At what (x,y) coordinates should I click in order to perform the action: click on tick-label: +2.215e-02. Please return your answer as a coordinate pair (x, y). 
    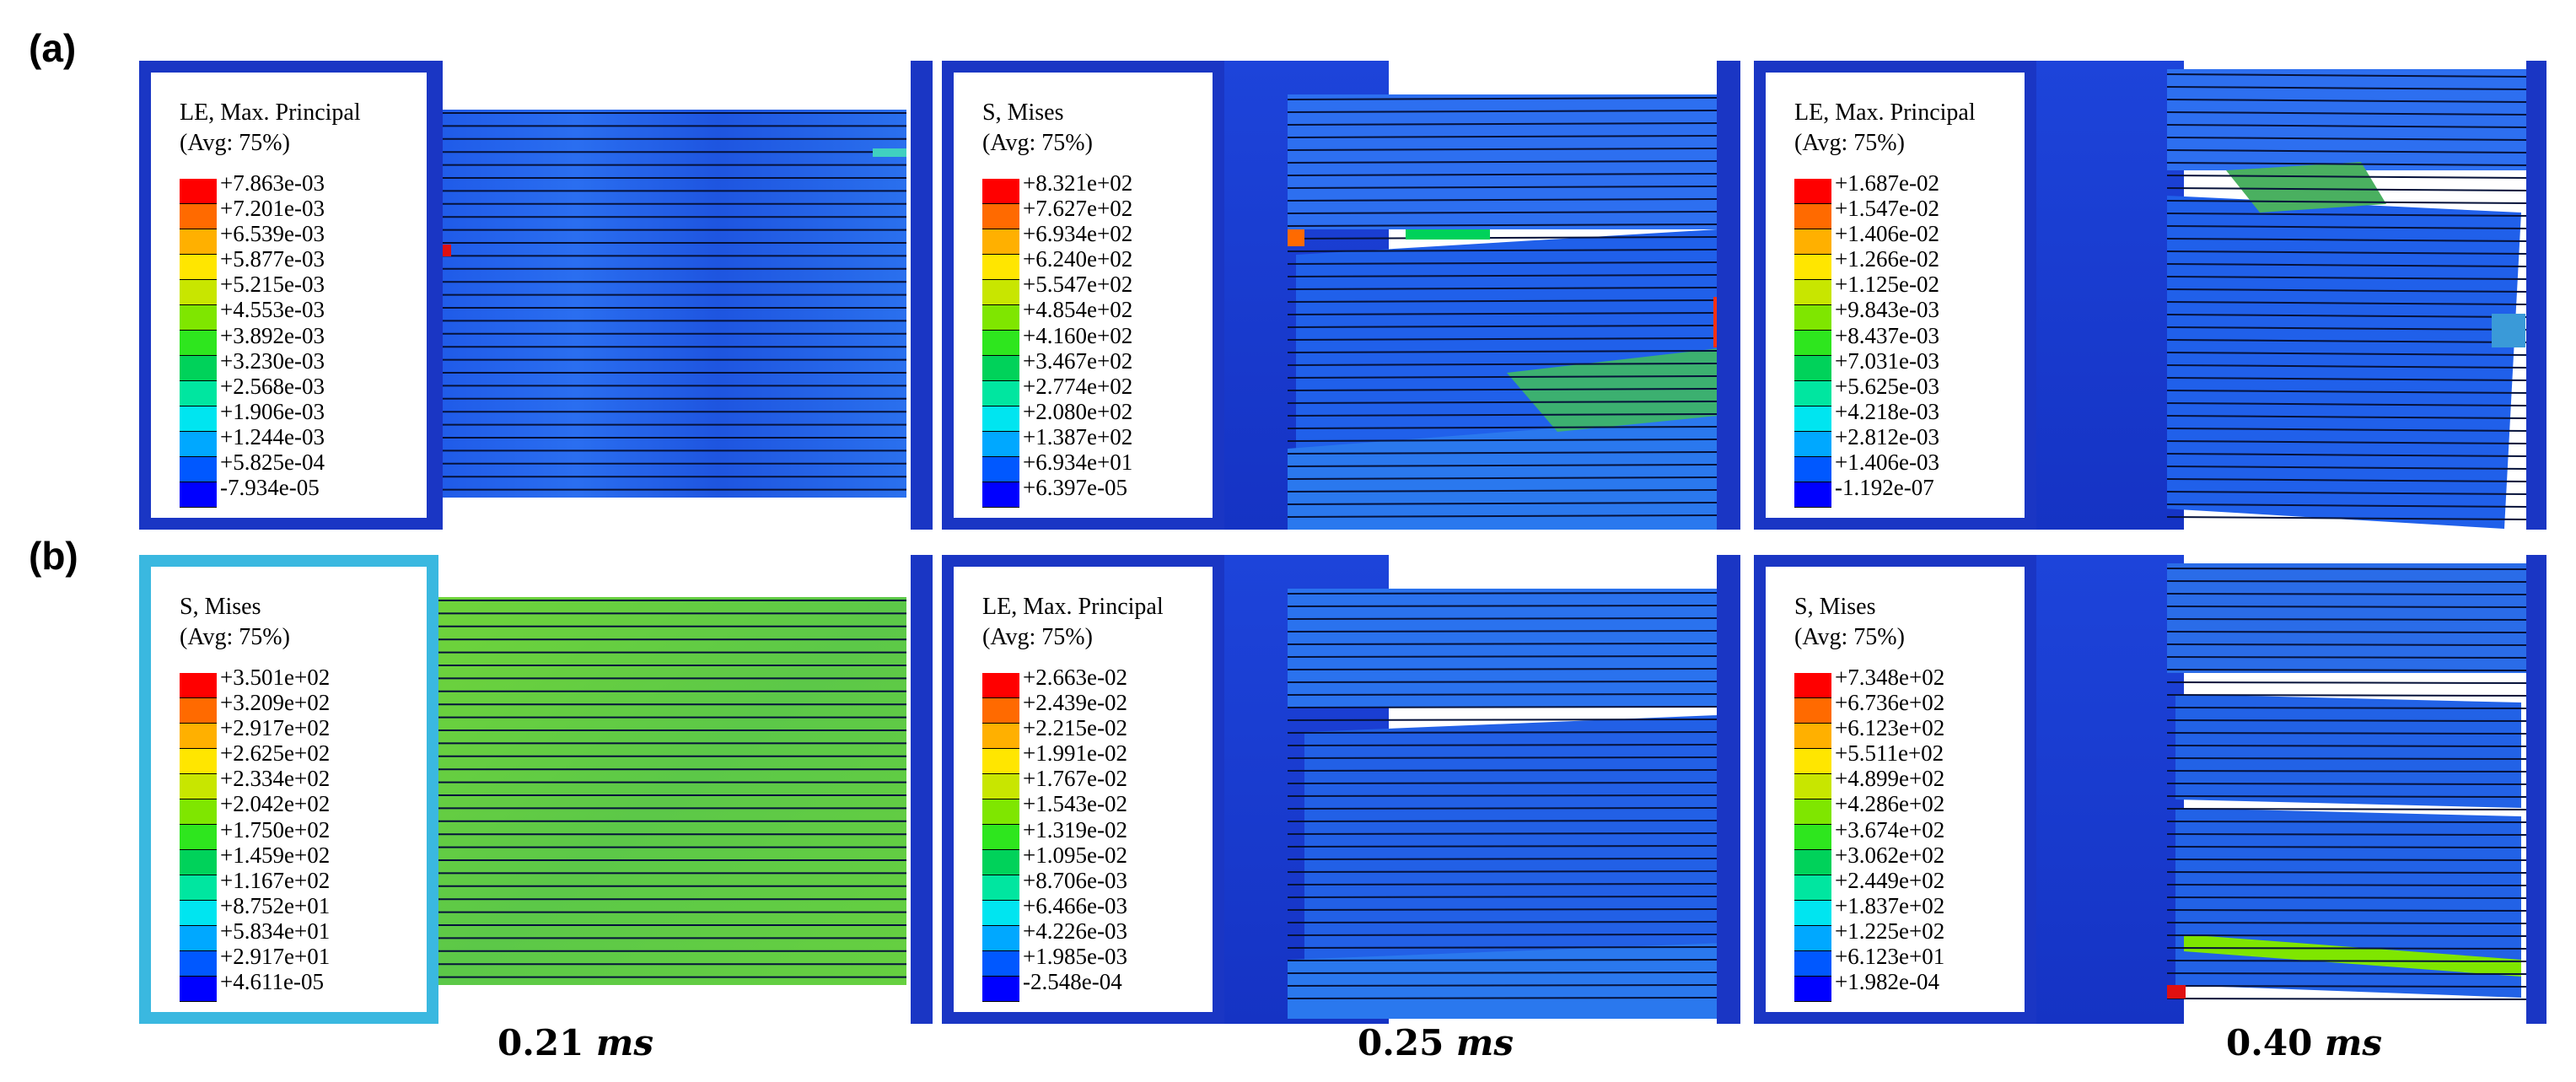
    Looking at the image, I should click on (1075, 728).